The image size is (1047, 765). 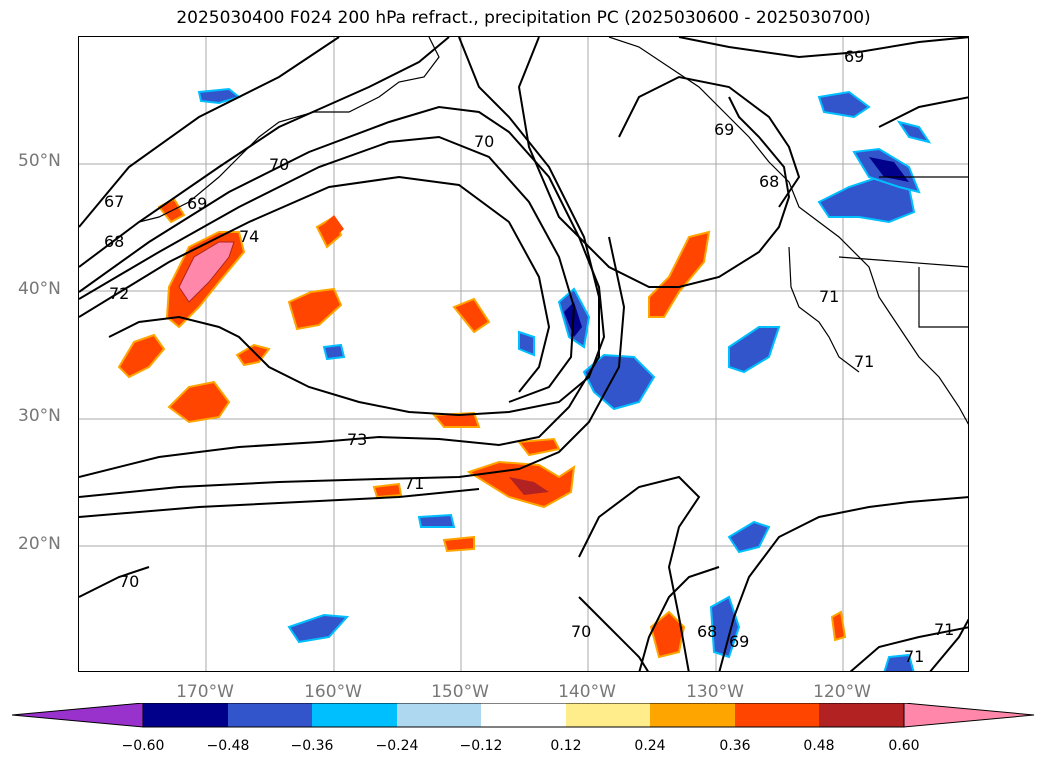 I want to click on colorbar-extend-high, so click(x=969, y=715).